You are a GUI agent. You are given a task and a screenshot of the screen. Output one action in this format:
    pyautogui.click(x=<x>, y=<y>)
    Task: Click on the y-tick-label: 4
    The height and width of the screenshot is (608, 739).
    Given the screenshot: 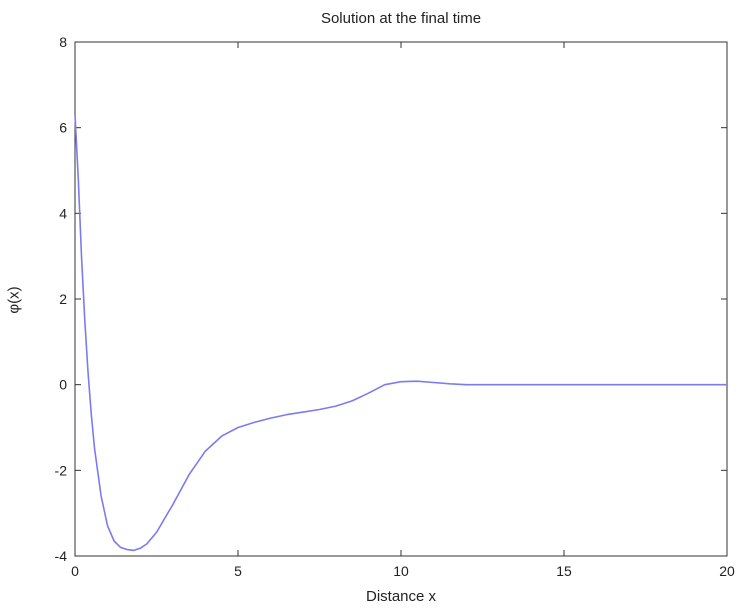 What is the action you would take?
    pyautogui.click(x=63, y=213)
    